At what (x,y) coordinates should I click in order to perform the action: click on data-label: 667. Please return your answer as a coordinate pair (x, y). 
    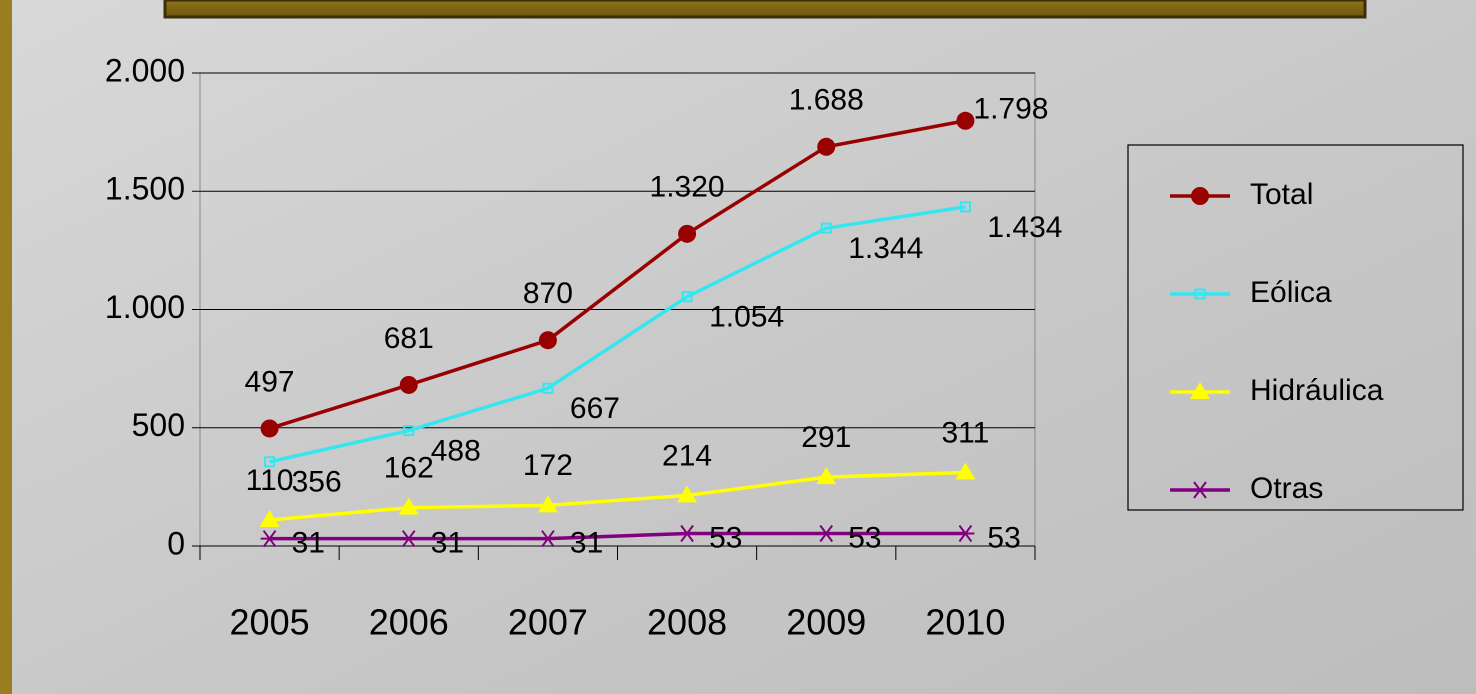
    Looking at the image, I should click on (595, 408).